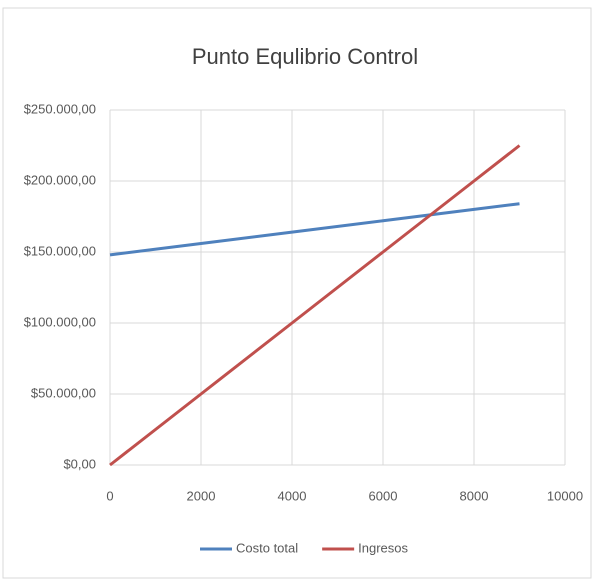 The height and width of the screenshot is (581, 595). I want to click on x-tick-label: 4000, so click(292, 495).